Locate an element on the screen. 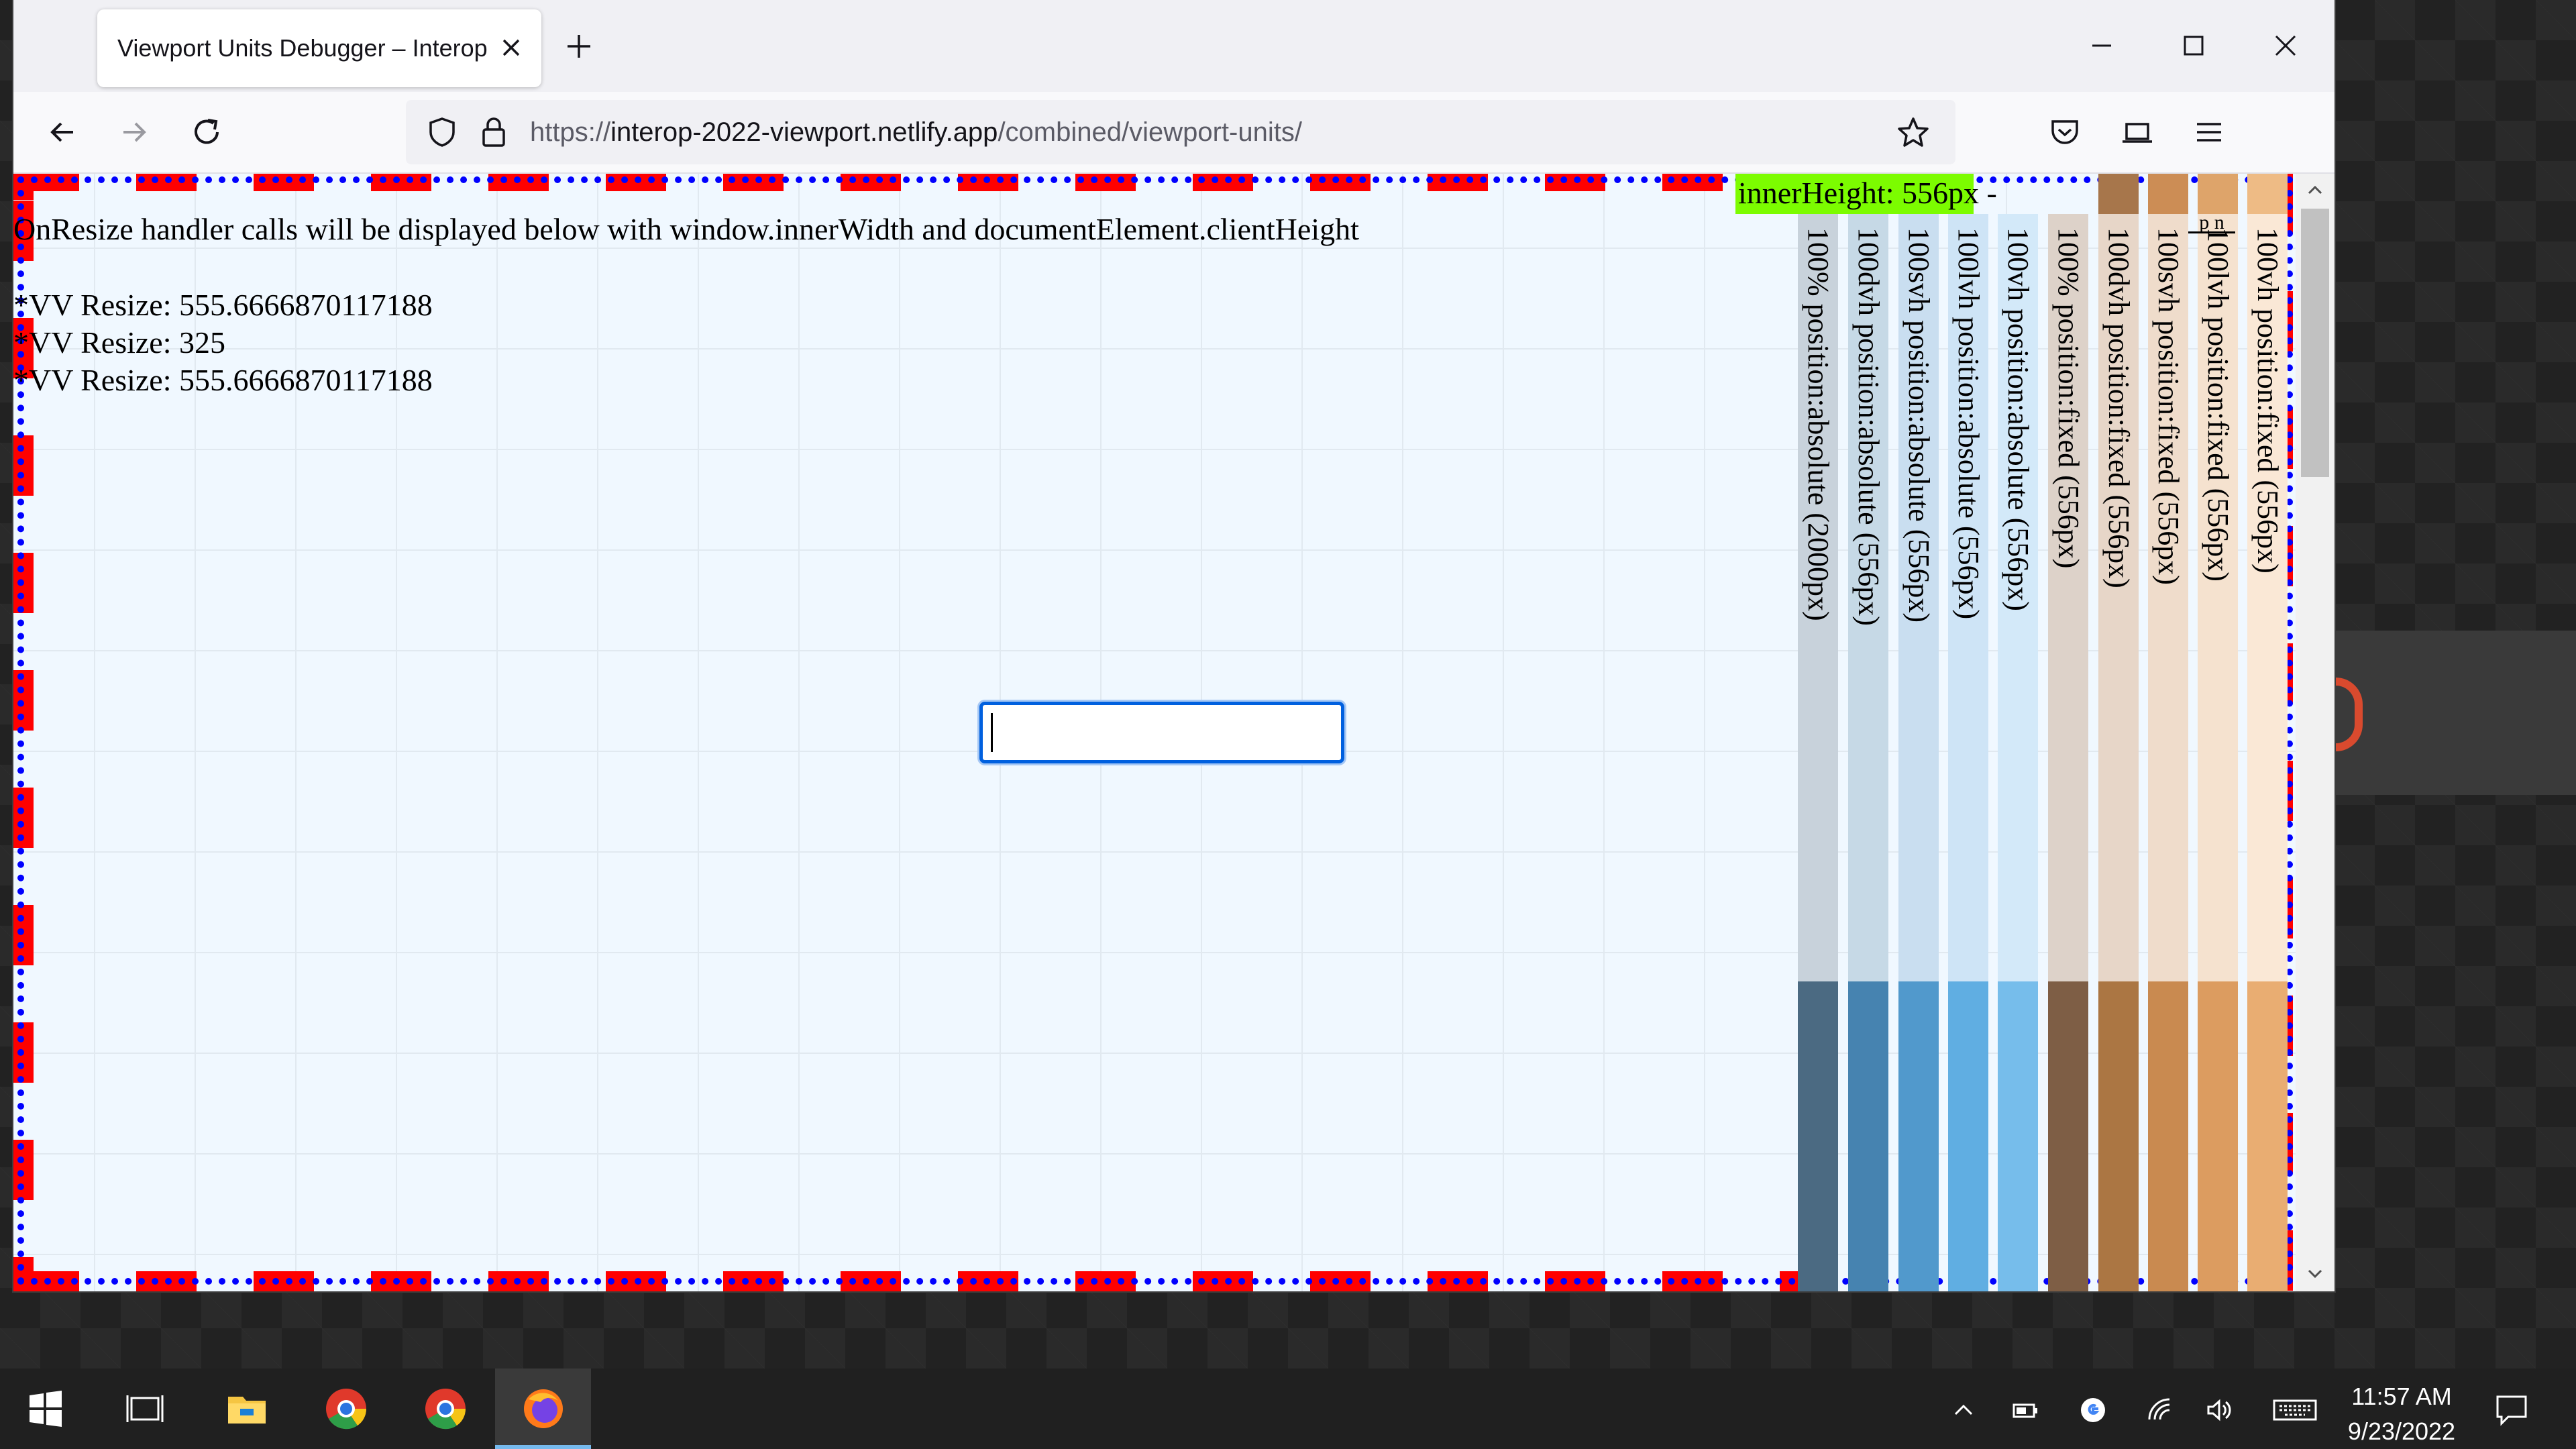  viewport-column: 100vh position:fixed (556px) is located at coordinates (2267, 752).